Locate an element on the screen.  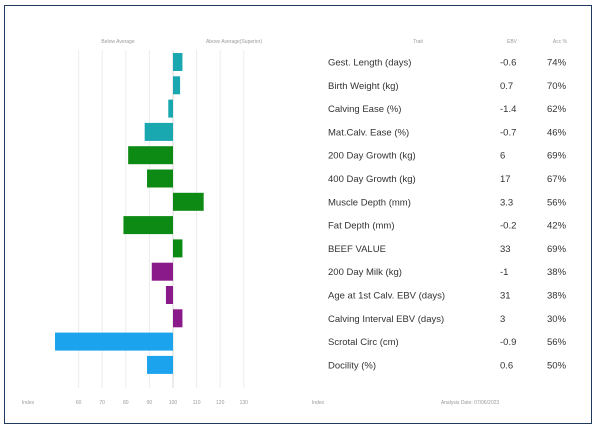
ebv-value: -1.4 is located at coordinates (508, 109).